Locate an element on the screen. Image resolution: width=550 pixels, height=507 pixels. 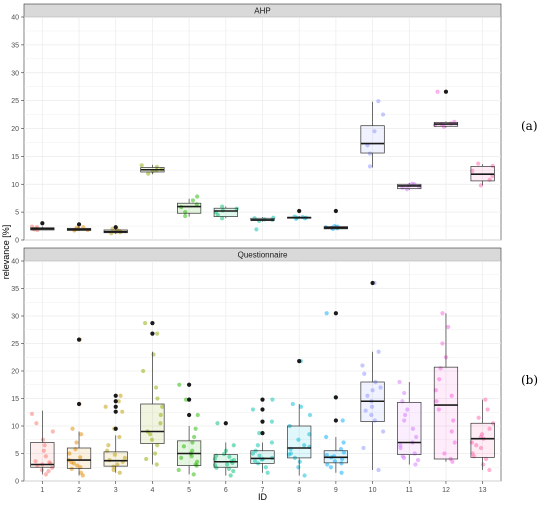
y-tick-label: 10 is located at coordinates (15, 427).